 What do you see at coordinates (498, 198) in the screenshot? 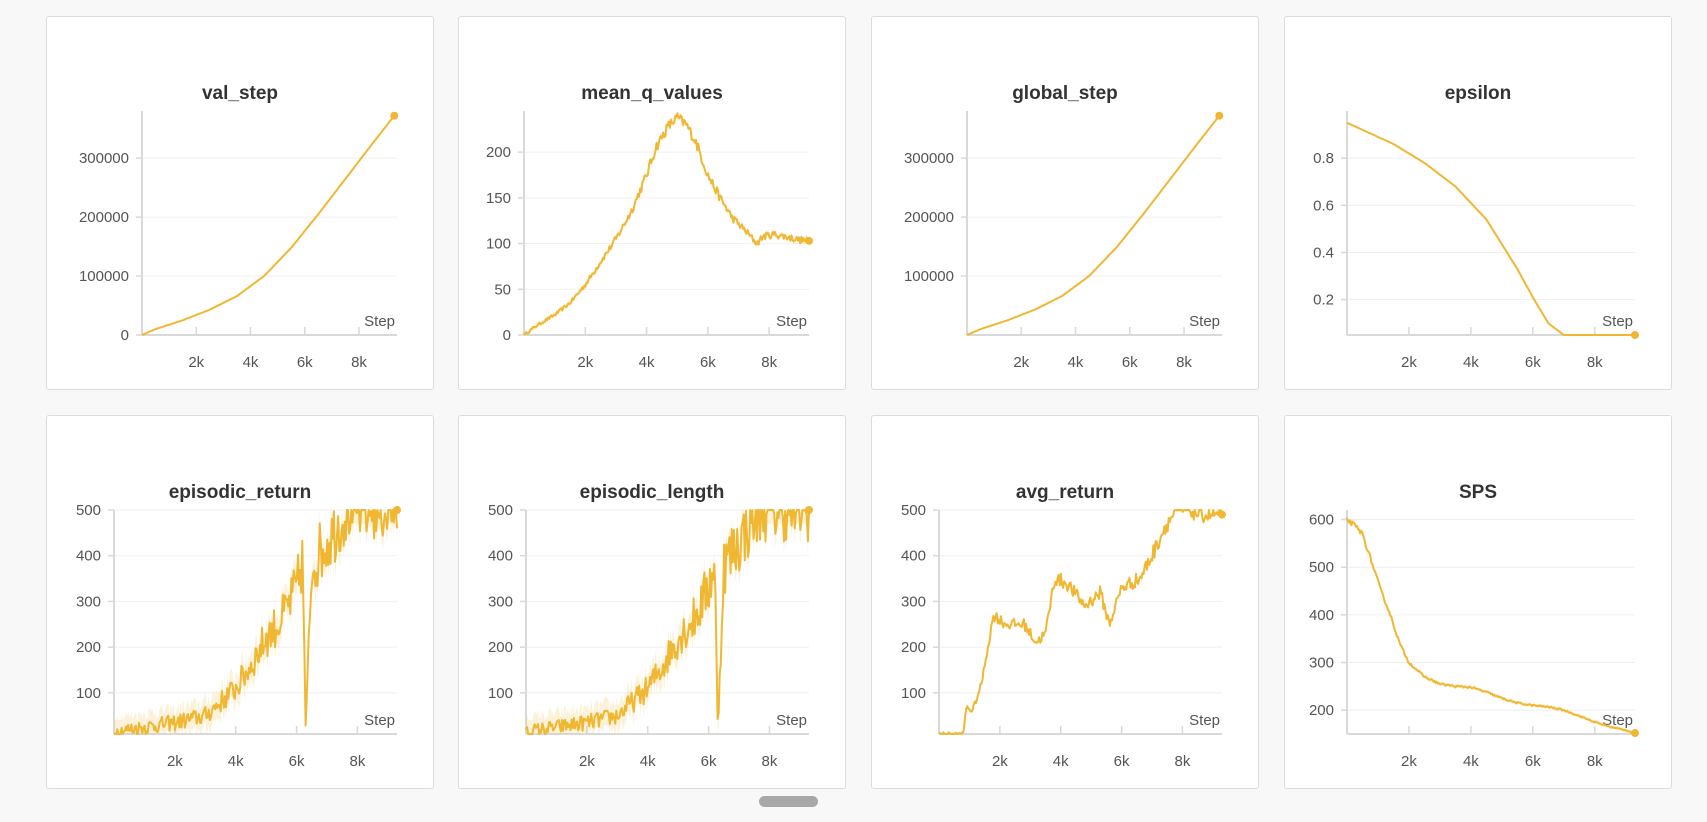
I see `y-tick-label: 150` at bounding box center [498, 198].